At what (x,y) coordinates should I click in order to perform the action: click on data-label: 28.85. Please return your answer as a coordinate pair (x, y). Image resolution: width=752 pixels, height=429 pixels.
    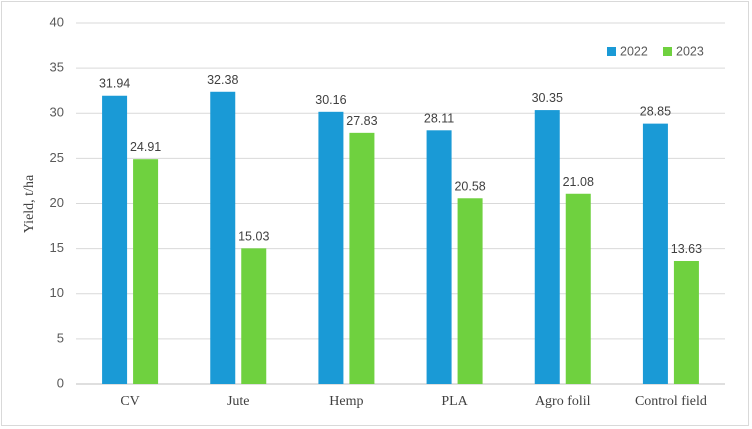
    Looking at the image, I should click on (655, 112).